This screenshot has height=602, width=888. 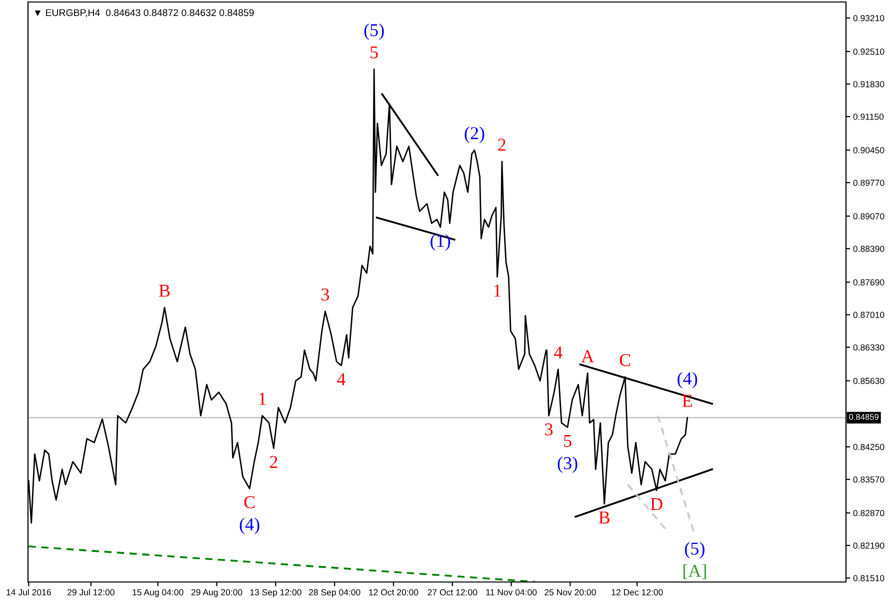 What do you see at coordinates (868, 479) in the screenshot?
I see `y-tick-label: 0.83570` at bounding box center [868, 479].